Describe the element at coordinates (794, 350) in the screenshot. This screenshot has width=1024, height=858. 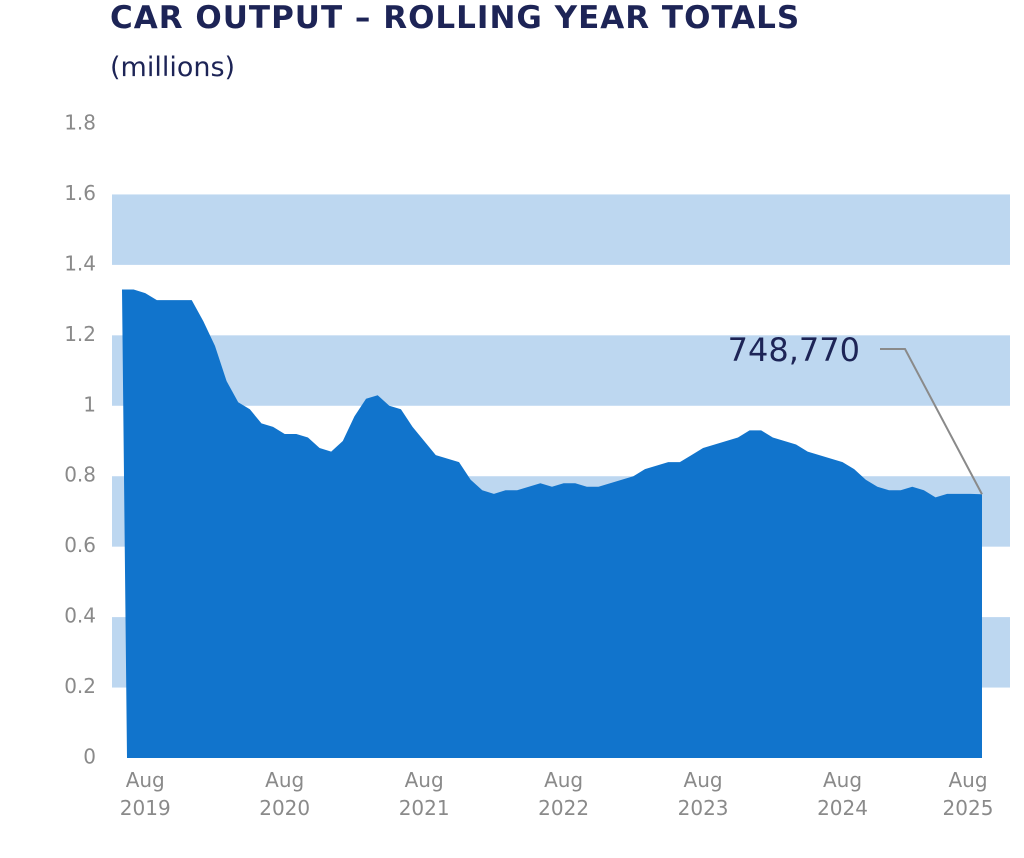
I see `value-label: 748,770` at that location.